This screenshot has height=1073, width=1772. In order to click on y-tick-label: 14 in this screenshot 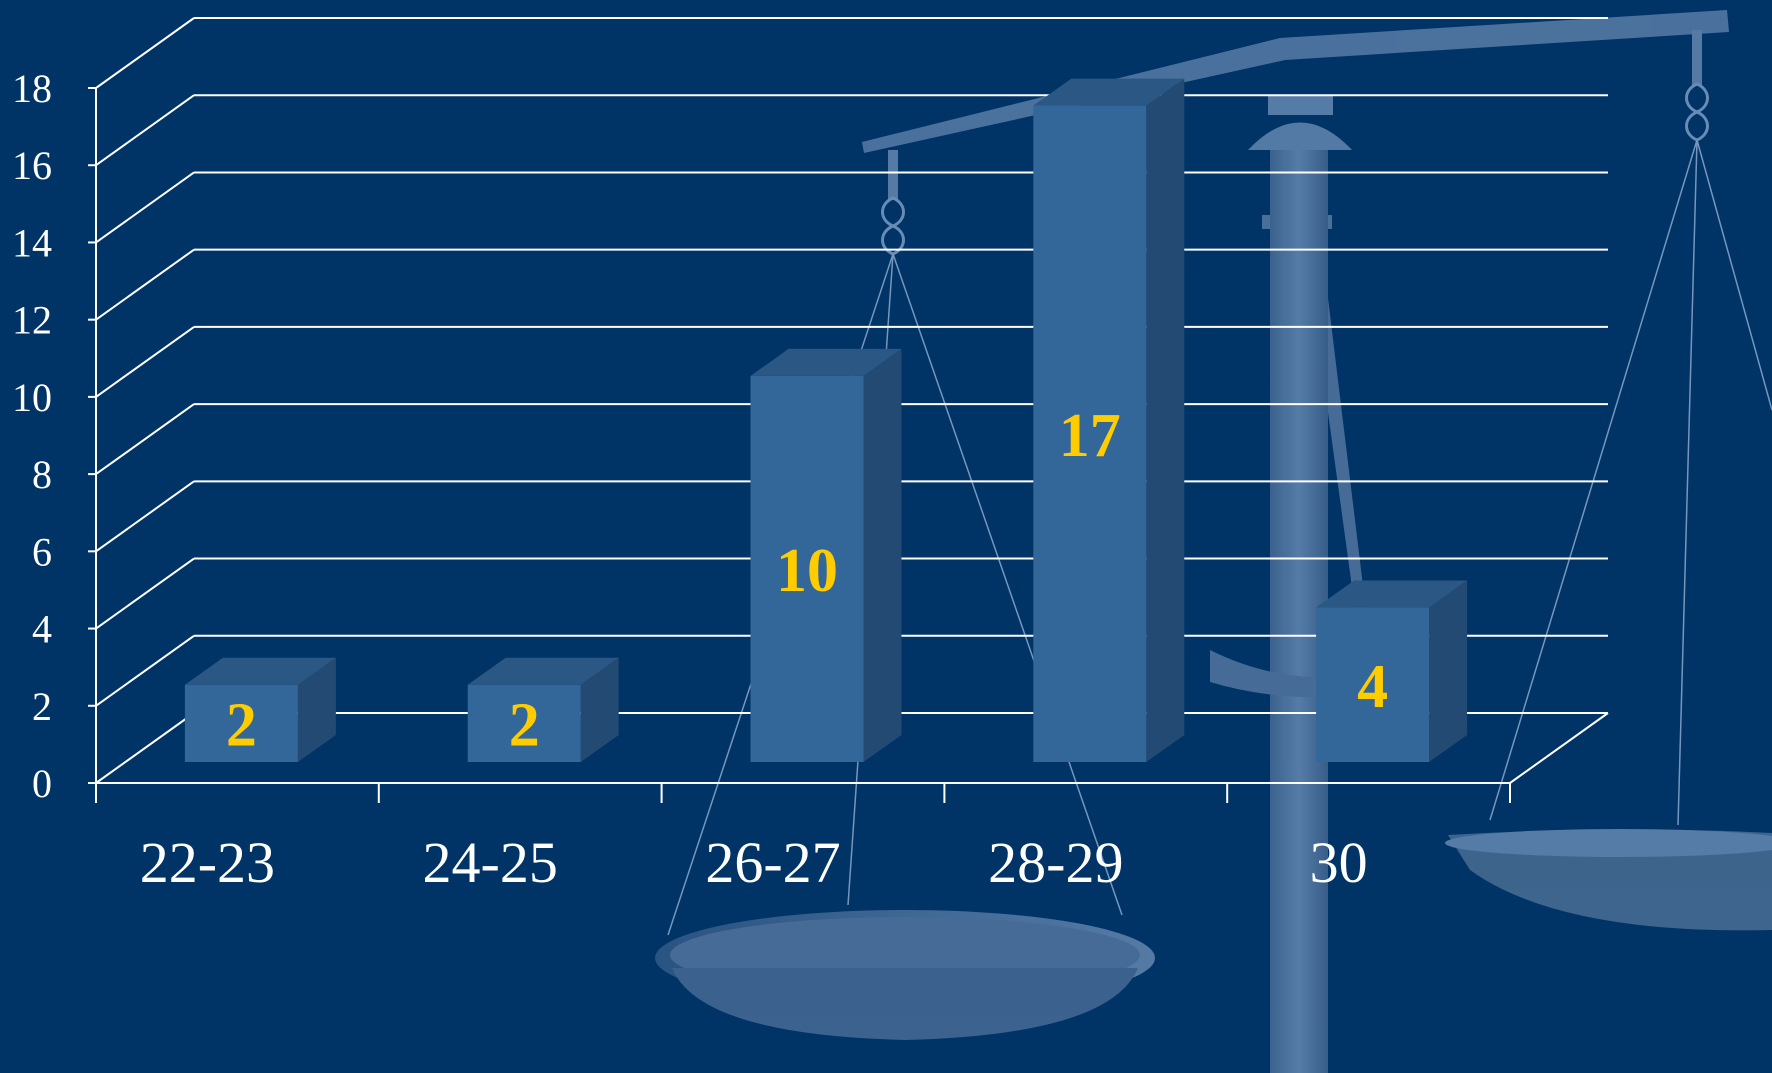, I will do `click(32, 242)`.